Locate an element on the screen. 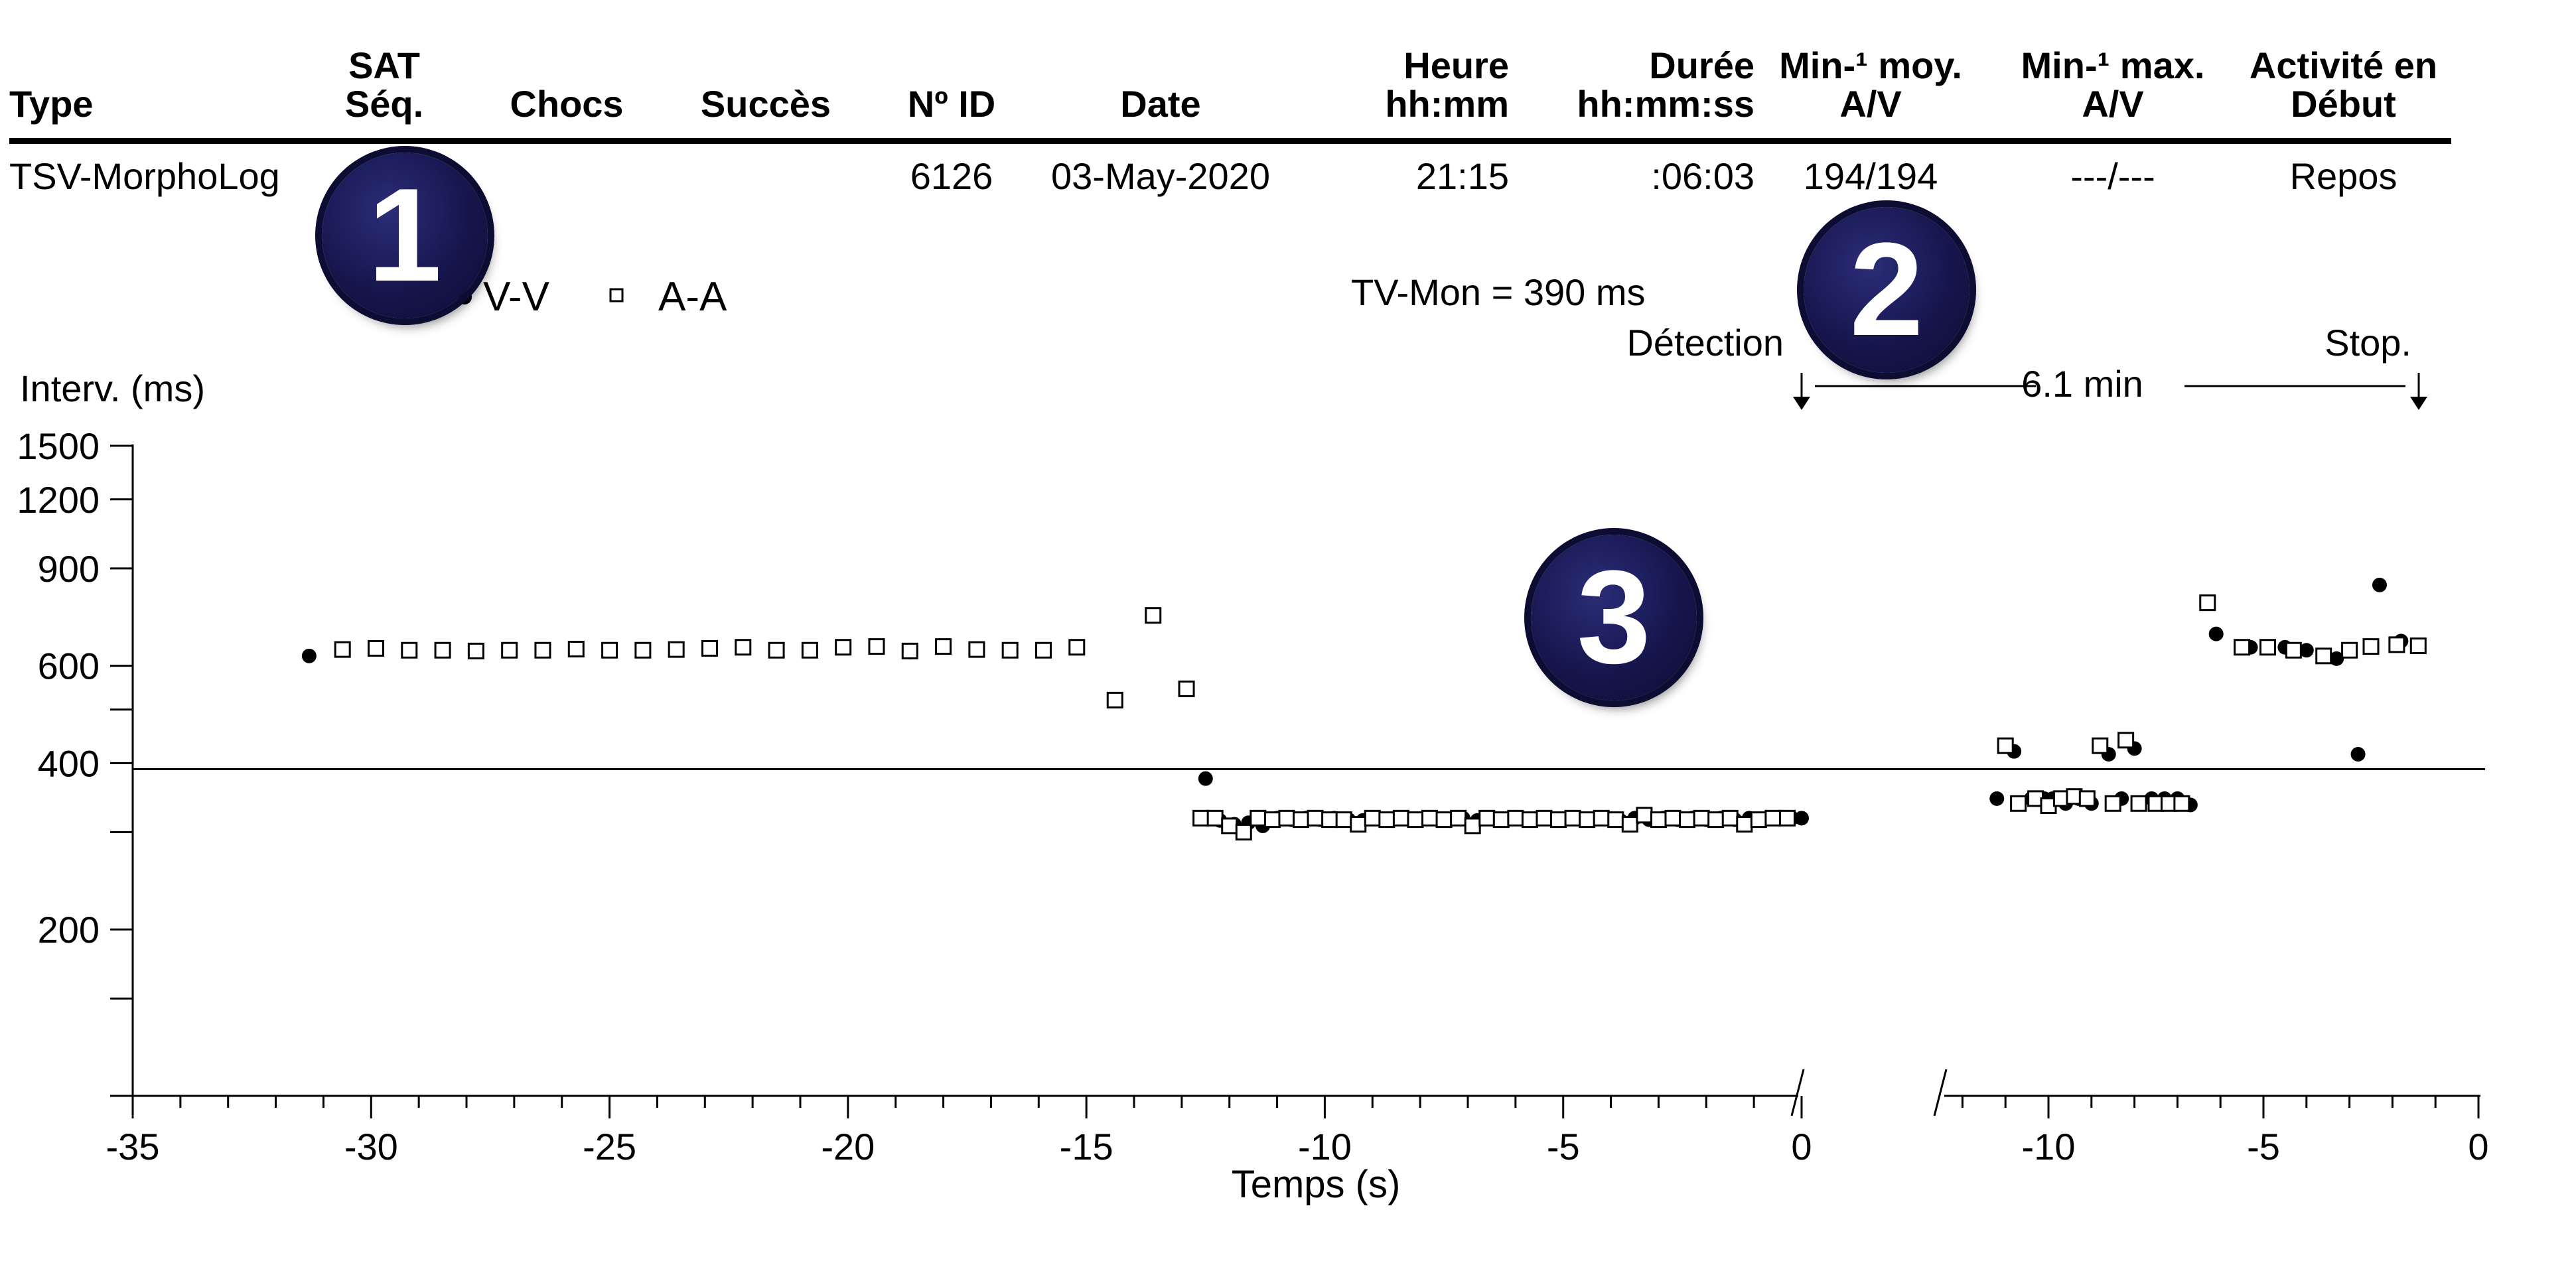 The height and width of the screenshot is (1271, 2576). y-axis-title: Interv. (ms) is located at coordinates (113, 389).